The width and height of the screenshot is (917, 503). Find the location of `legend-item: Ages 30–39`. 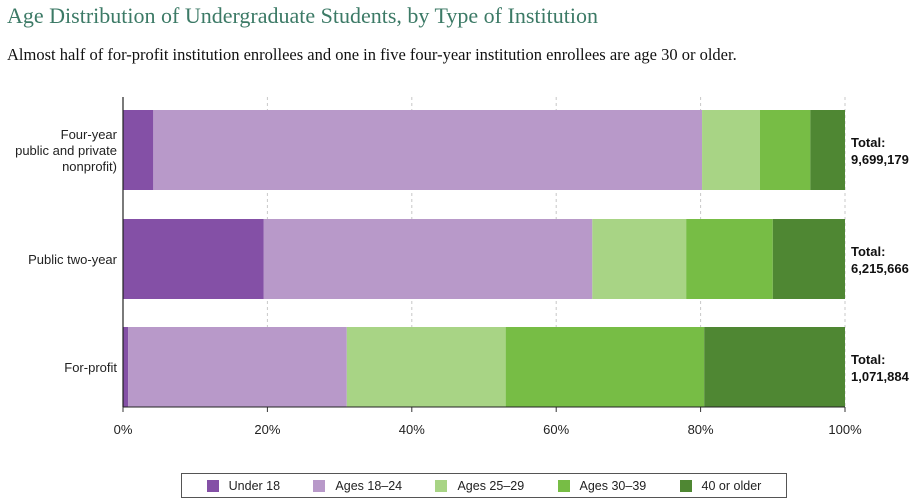

legend-item: Ages 30–39 is located at coordinates (602, 485).